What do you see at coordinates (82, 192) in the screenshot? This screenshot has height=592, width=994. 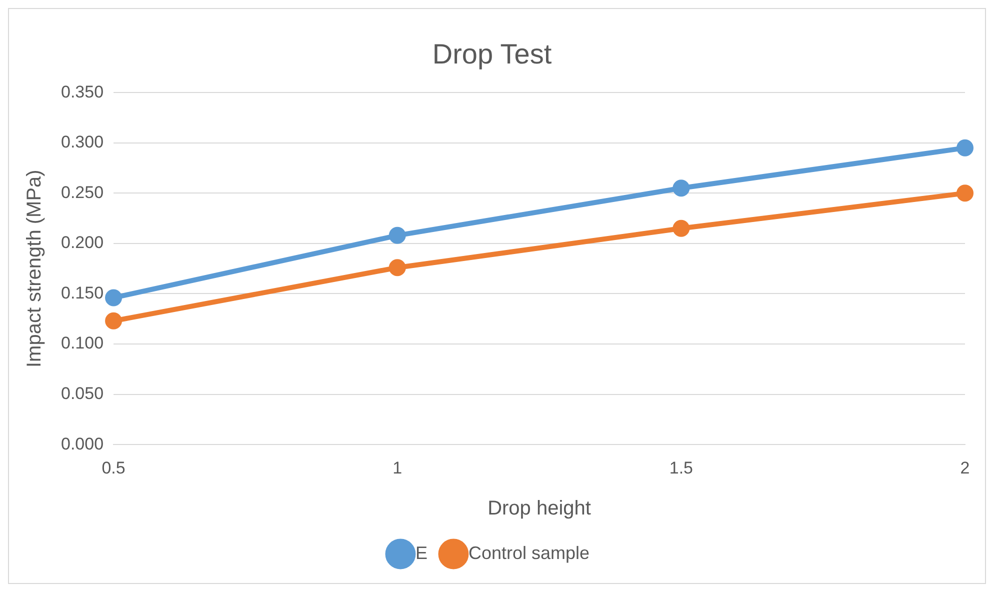 I see `y-tick-label: 0.250` at bounding box center [82, 192].